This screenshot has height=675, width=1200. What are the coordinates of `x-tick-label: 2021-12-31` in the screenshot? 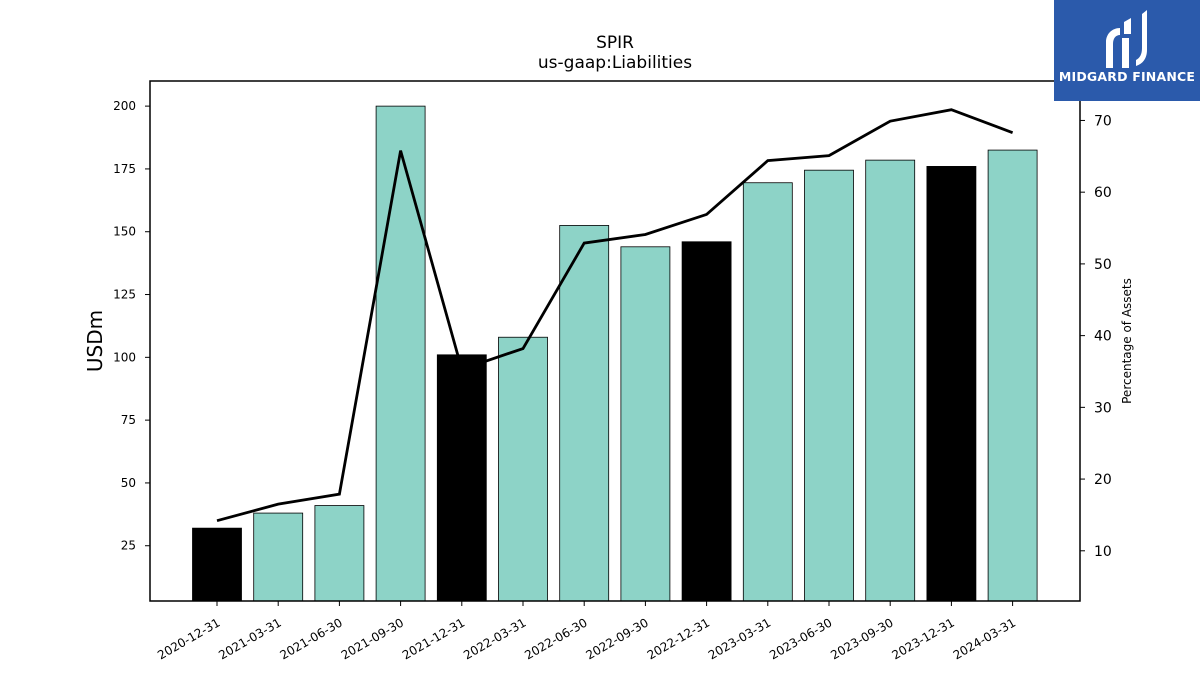 It's located at (433, 638).